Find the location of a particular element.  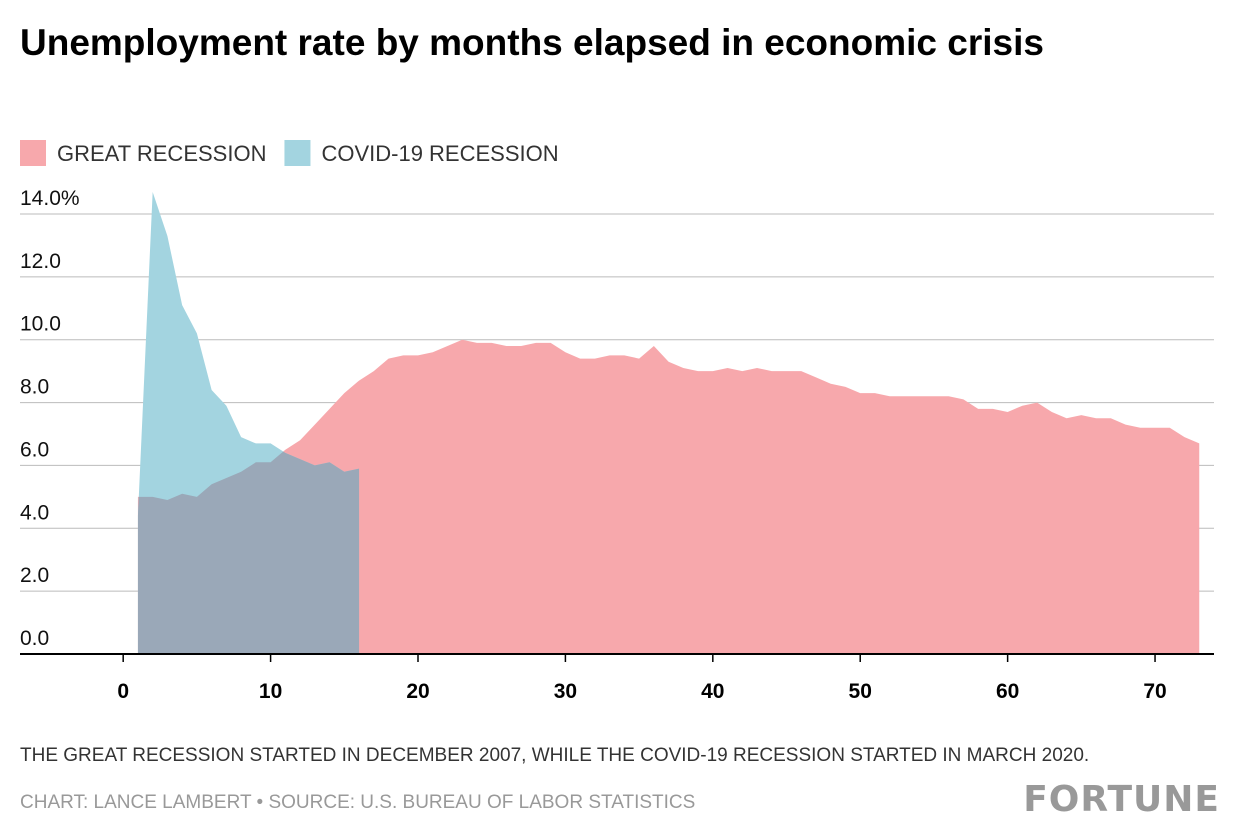

x-tick-label: 50 is located at coordinates (860, 691).